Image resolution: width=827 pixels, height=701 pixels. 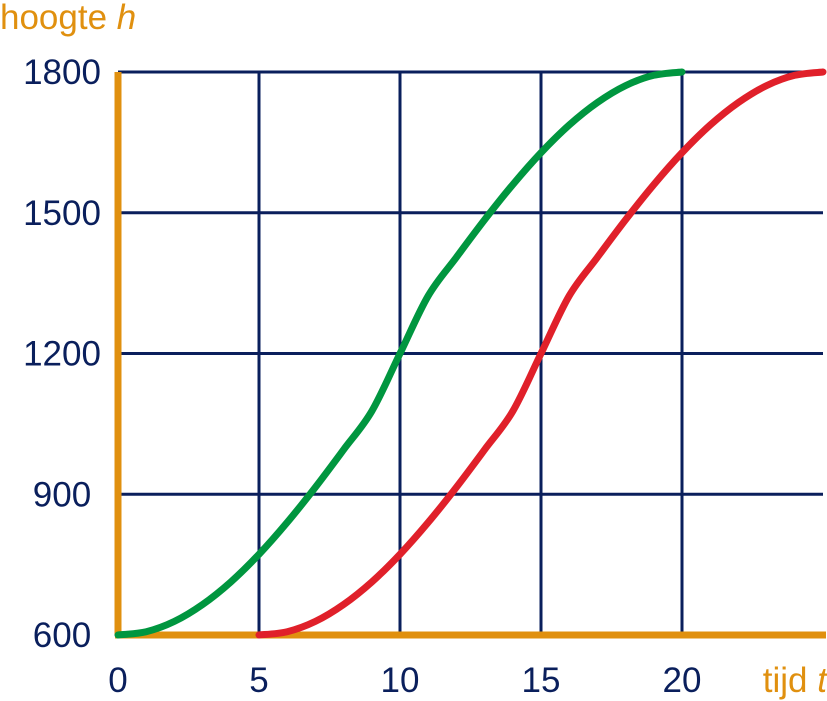 I want to click on x-tick-label: 0, so click(x=117, y=680).